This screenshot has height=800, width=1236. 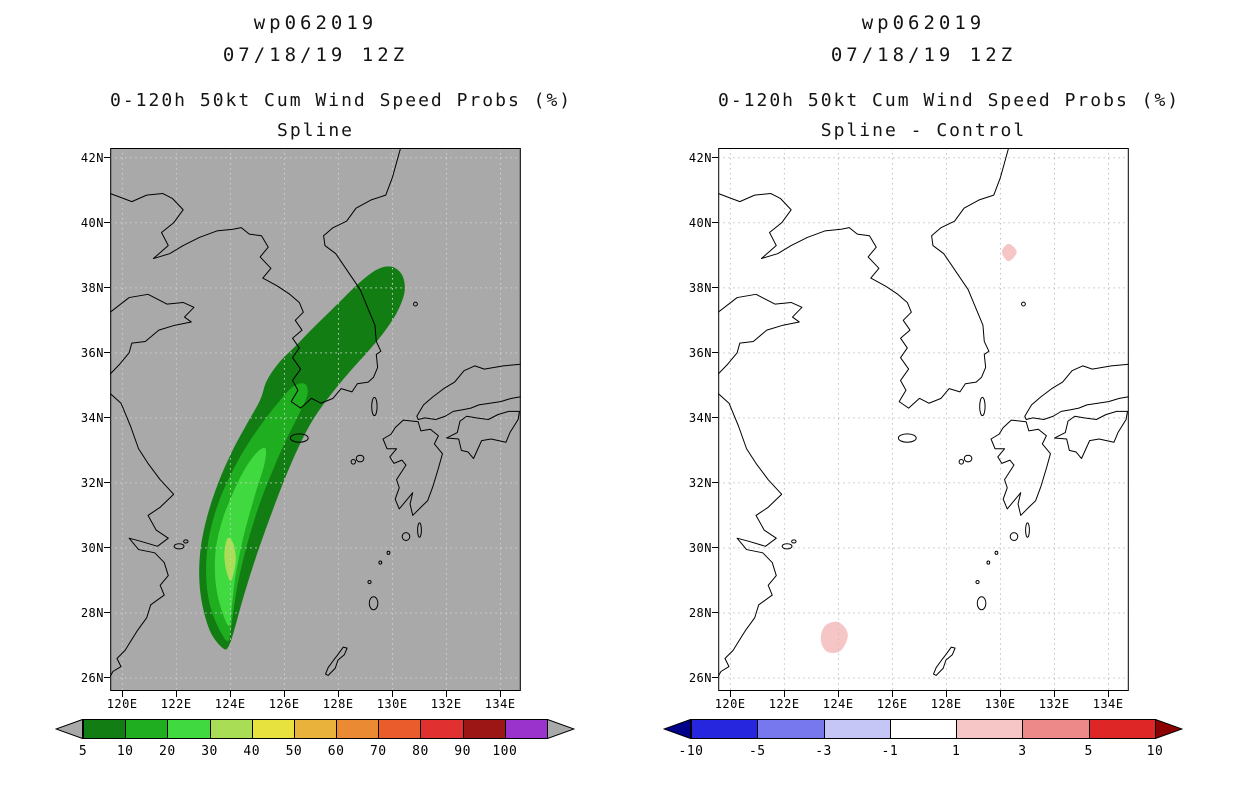 I want to click on colorbar-tick-label: 3, so click(x=1022, y=751).